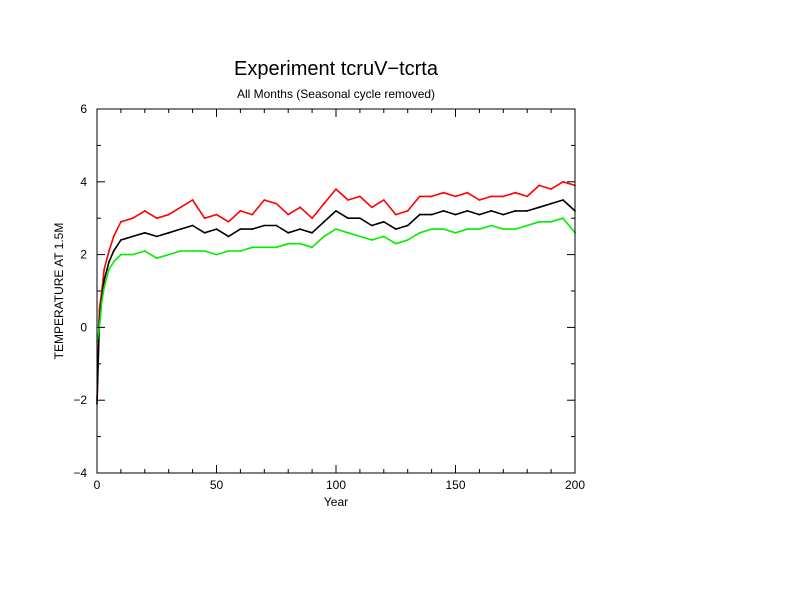  What do you see at coordinates (97, 485) in the screenshot?
I see `x-tick-label: 0` at bounding box center [97, 485].